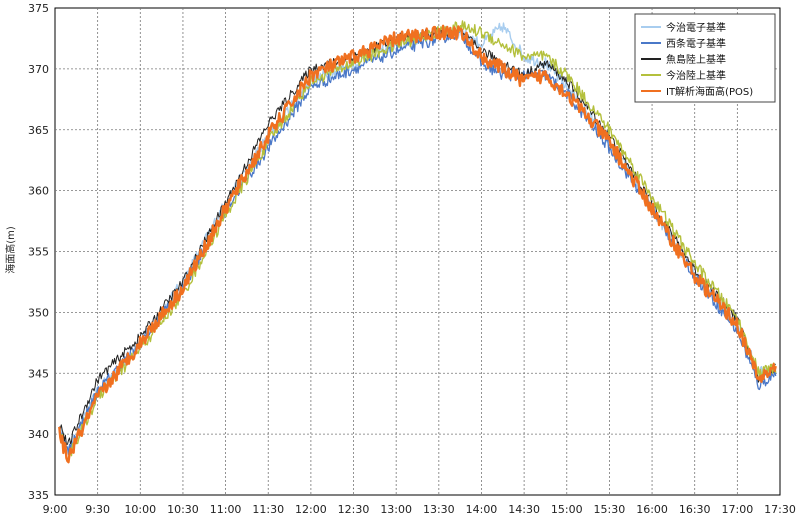 This screenshot has height=521, width=800. Describe the element at coordinates (38, 495) in the screenshot. I see `y-tick-label: 335` at that location.